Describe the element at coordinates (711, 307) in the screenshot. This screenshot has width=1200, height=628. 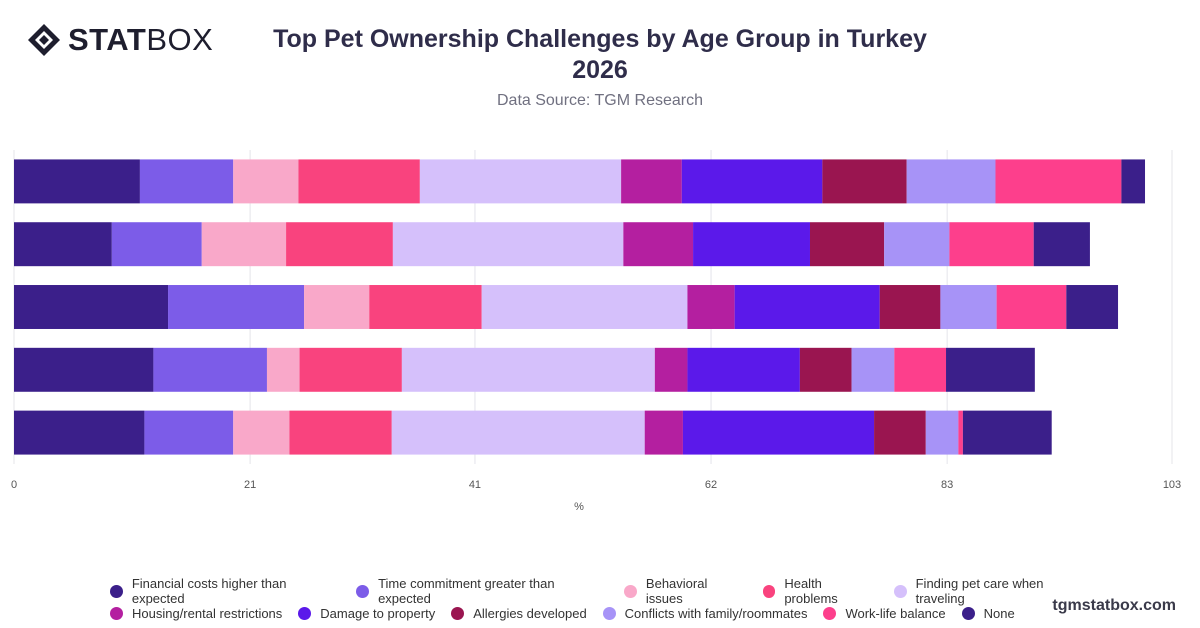
I see `bar-row3-series6` at that location.